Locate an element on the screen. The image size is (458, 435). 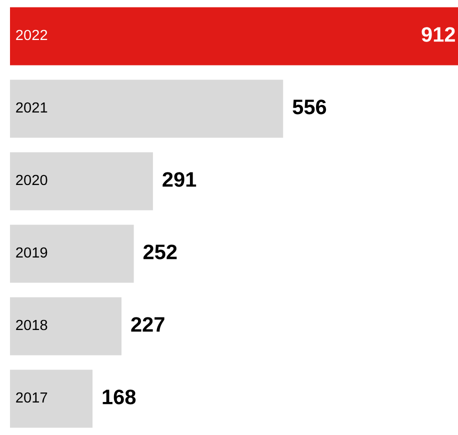
y-tick-label: 2022 is located at coordinates (32, 35).